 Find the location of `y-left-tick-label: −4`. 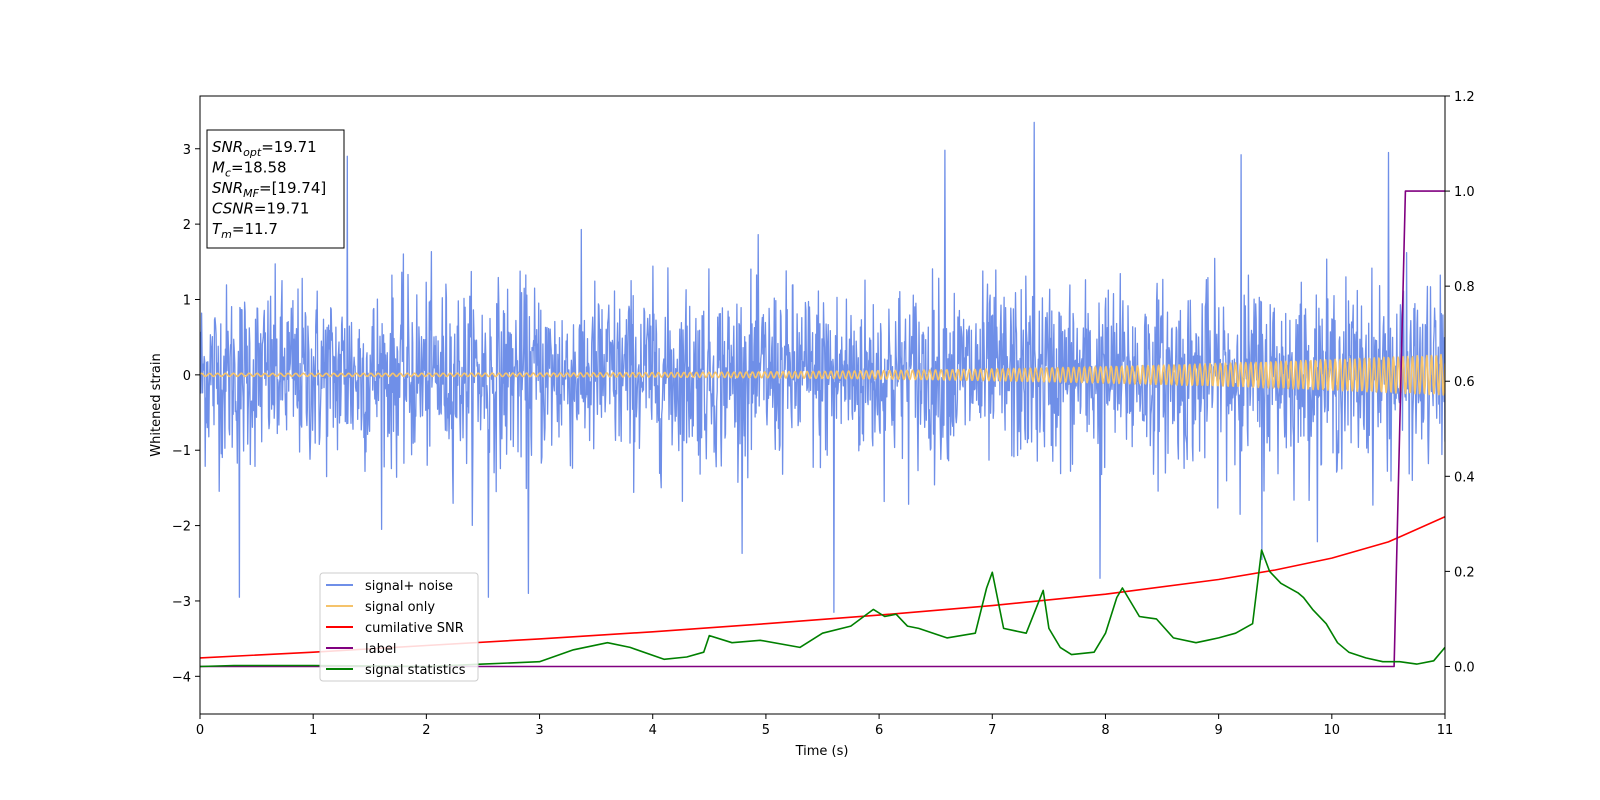

y-left-tick-label: −4 is located at coordinates (181, 677).